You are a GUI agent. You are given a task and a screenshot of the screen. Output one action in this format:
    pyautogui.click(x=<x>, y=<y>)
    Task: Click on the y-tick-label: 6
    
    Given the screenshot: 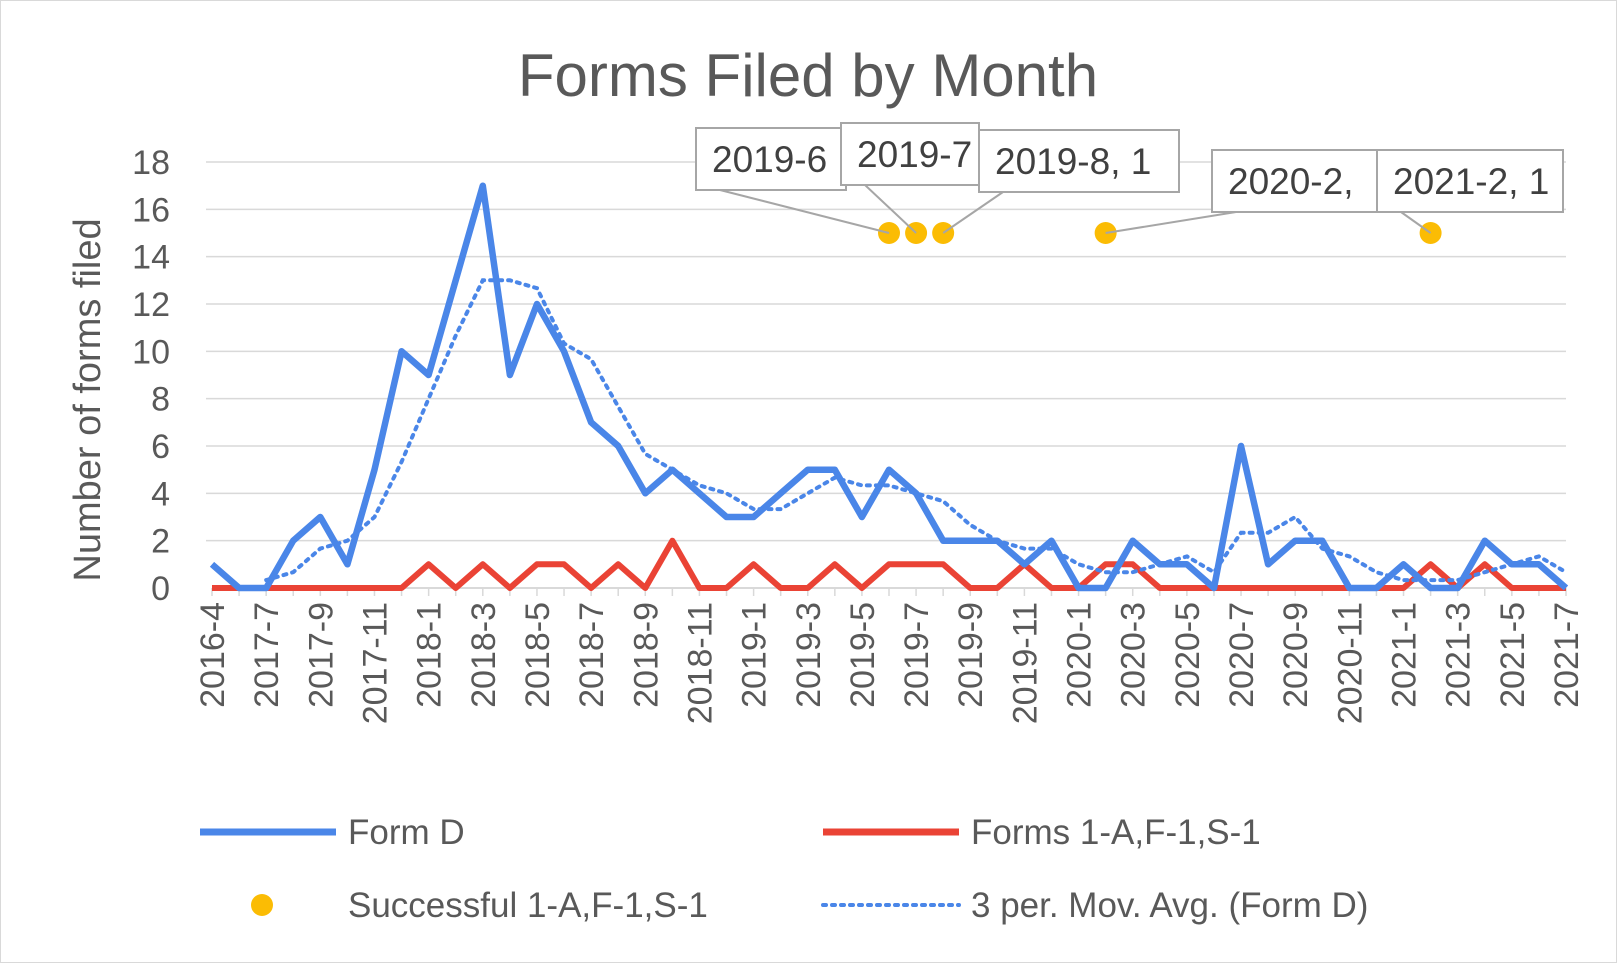 What is the action you would take?
    pyautogui.click(x=160, y=447)
    